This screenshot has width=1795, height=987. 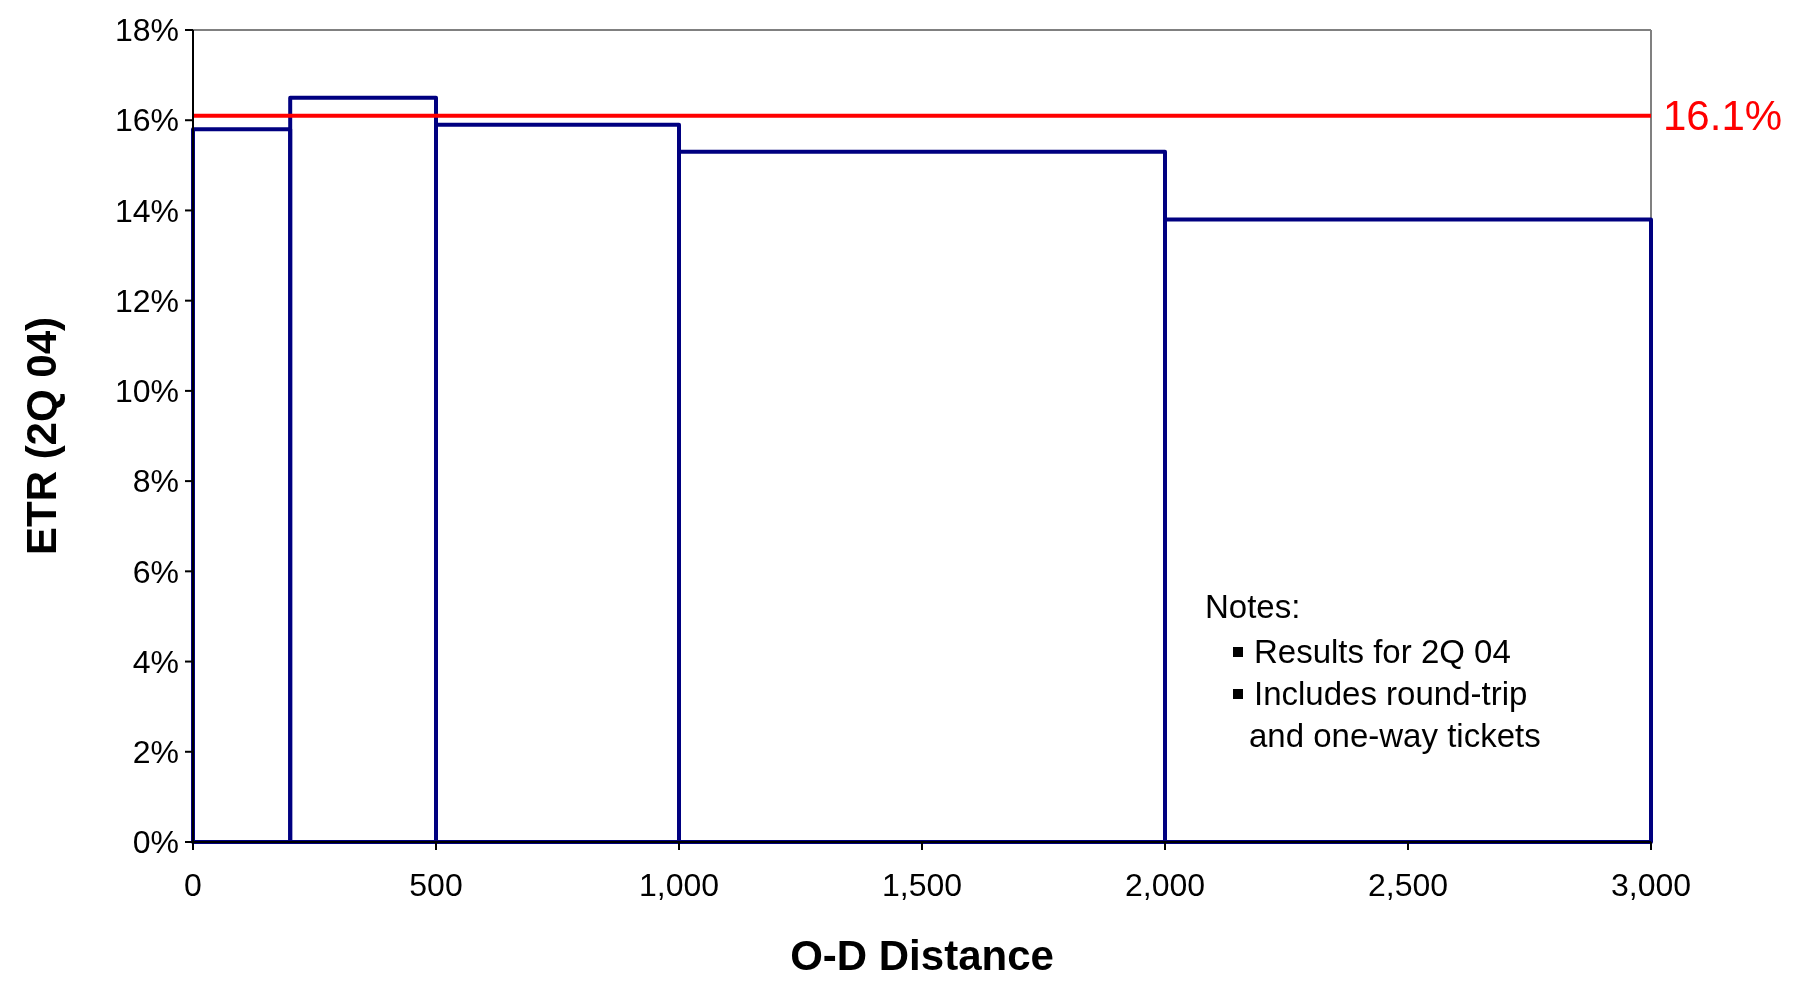 I want to click on annotation: Notes:, so click(x=1253, y=606).